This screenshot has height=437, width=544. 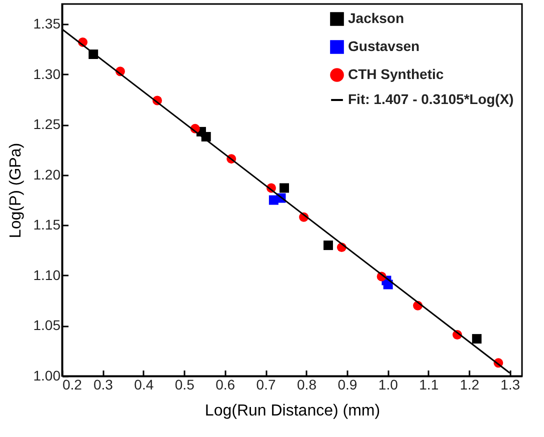 What do you see at coordinates (144, 384) in the screenshot?
I see `x-tick-label: 0.4` at bounding box center [144, 384].